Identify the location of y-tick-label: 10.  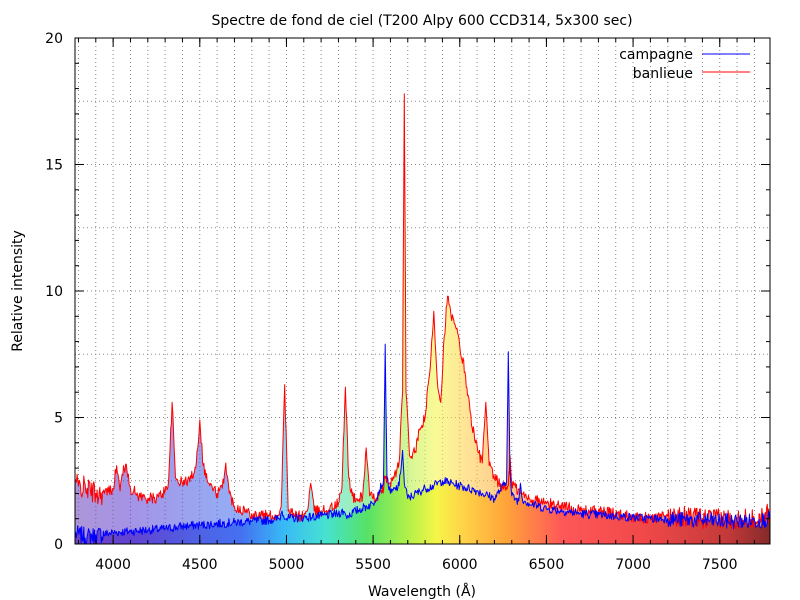
(54, 292).